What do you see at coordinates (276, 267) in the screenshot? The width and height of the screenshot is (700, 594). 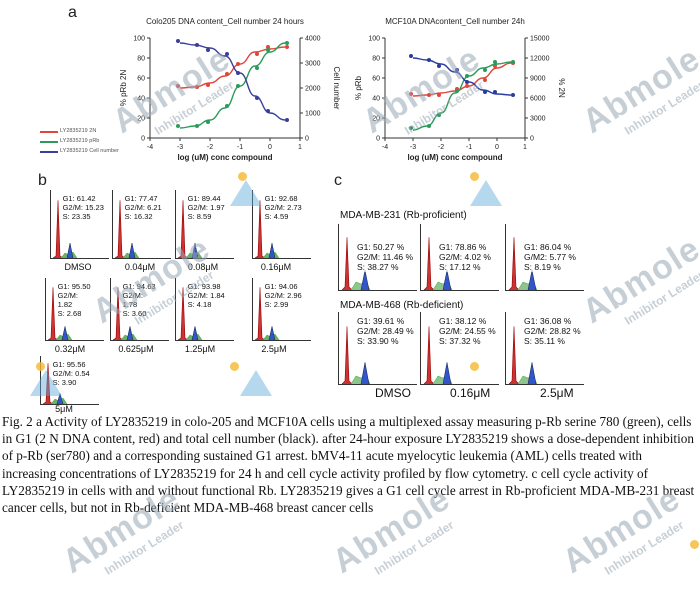 I see `histogram-b-label: 0.16μM` at bounding box center [276, 267].